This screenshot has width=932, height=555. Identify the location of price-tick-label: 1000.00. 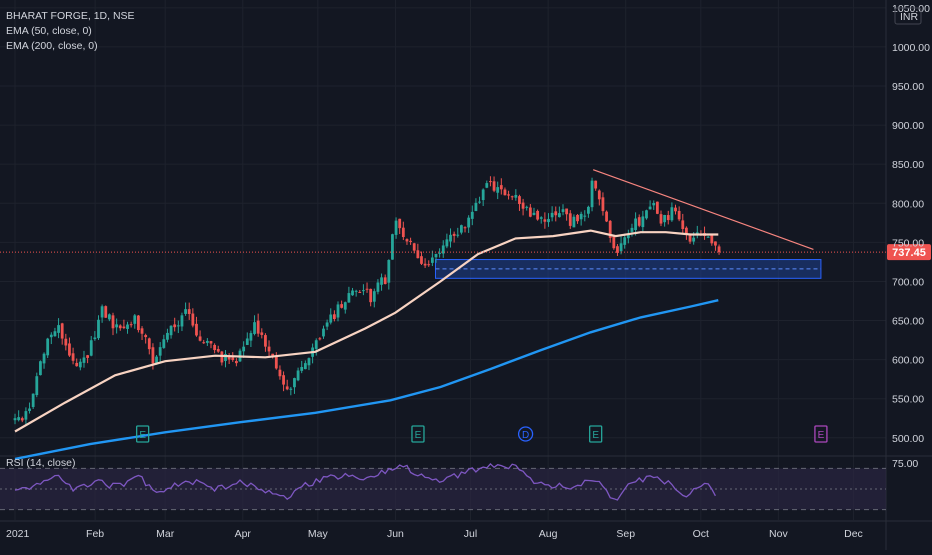
(911, 48).